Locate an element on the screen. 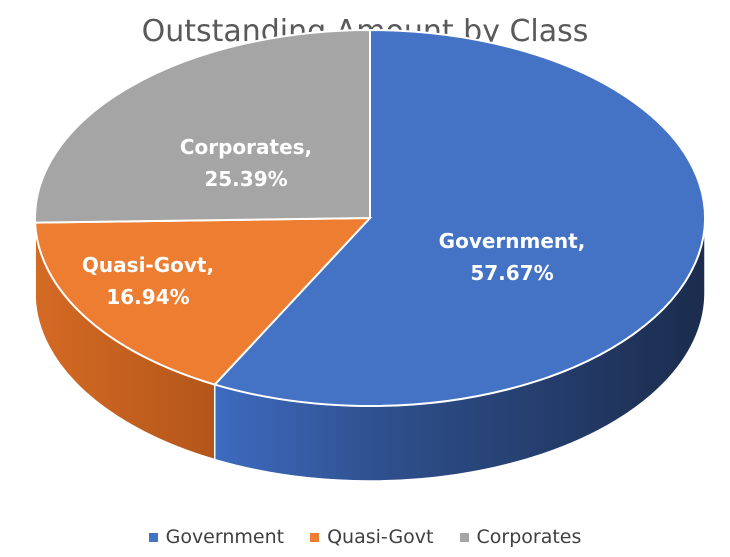 The height and width of the screenshot is (557, 730). data-label-quasi-govt: Quasi-Govt, 16.94% is located at coordinates (148, 281).